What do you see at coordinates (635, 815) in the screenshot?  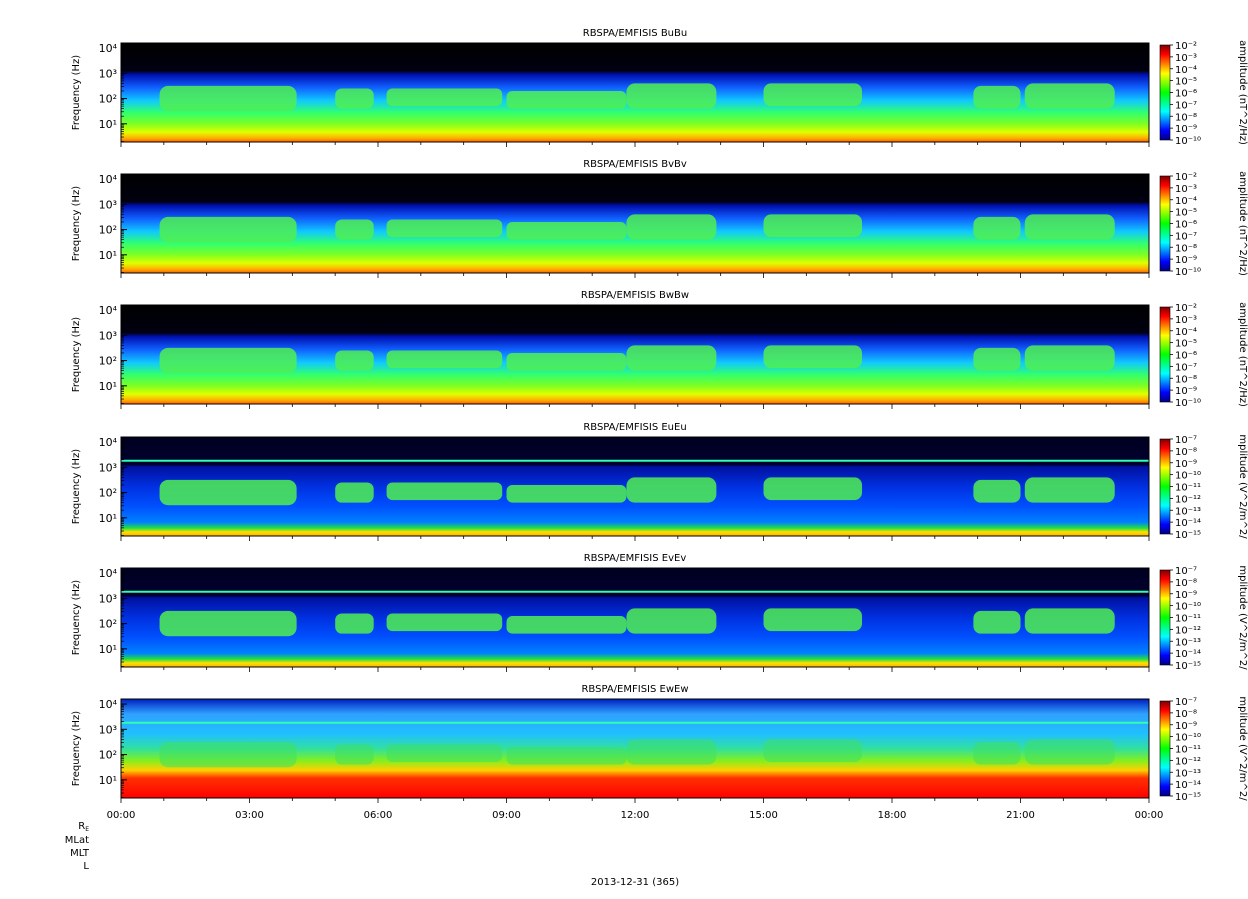 I see `x-tick-label: 12:00` at bounding box center [635, 815].